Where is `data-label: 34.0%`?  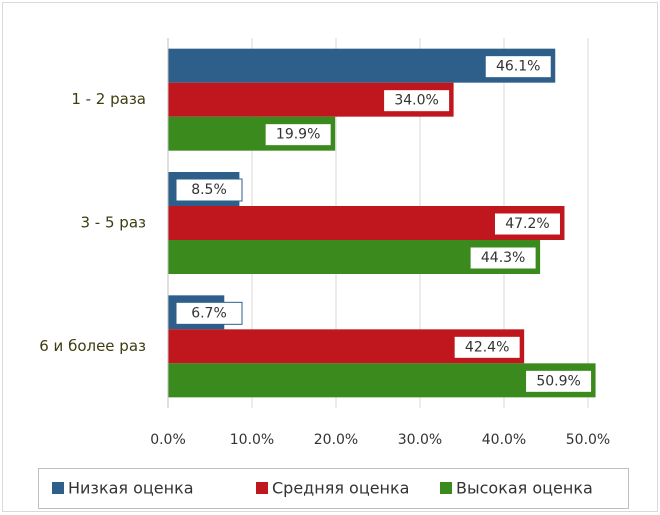
data-label: 34.0% is located at coordinates (416, 101).